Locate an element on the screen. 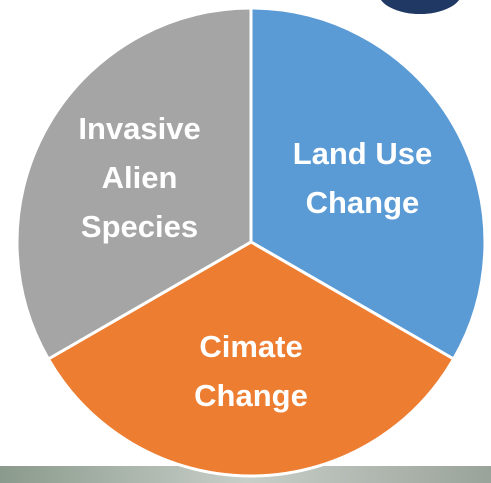 The image size is (491, 483). label-box: Invasive Alien Species is located at coordinates (140, 178).